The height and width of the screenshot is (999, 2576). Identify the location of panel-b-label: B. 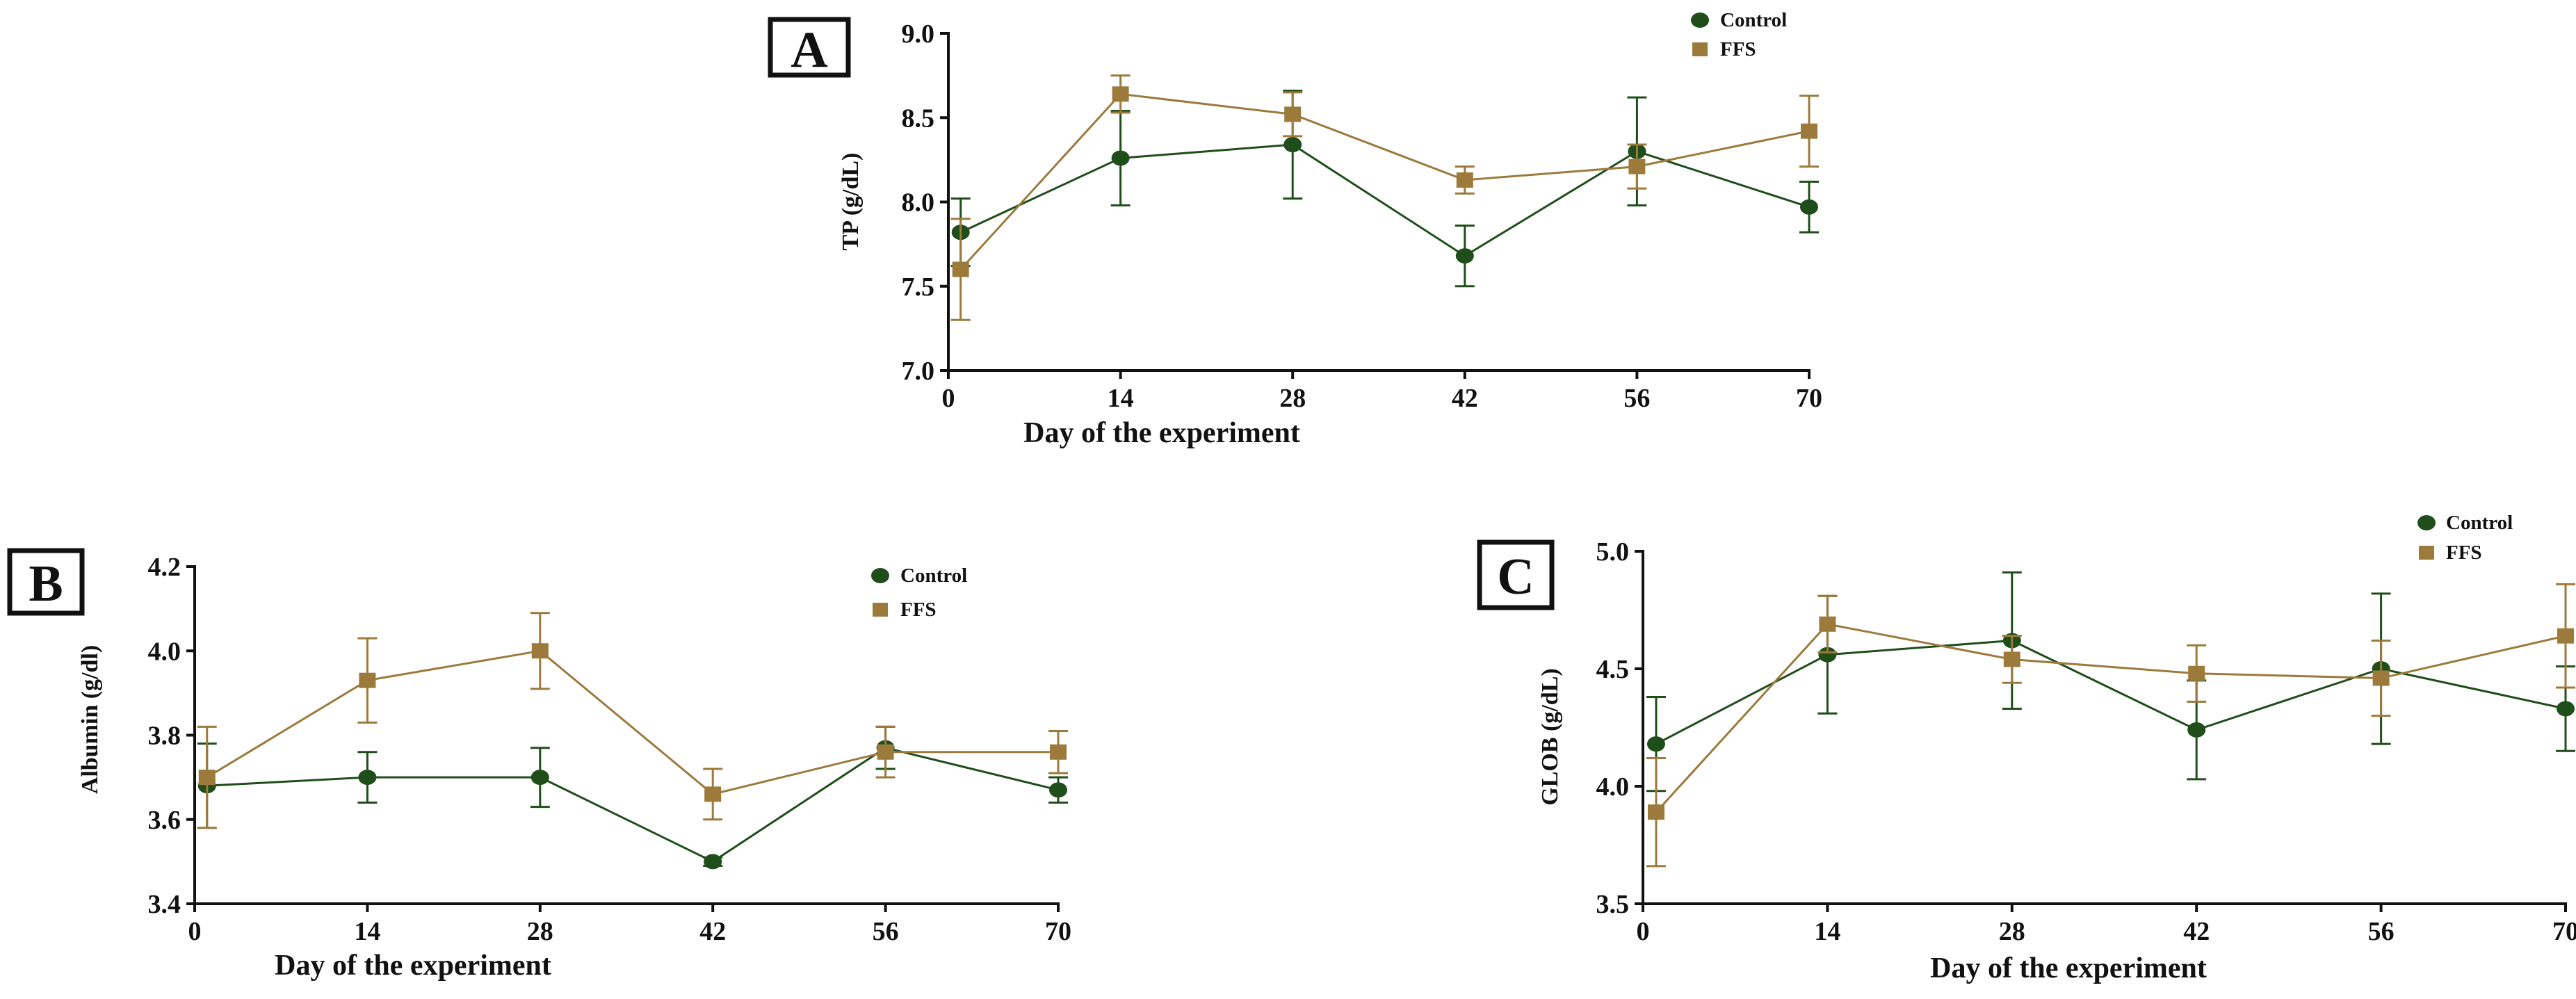
(46, 584).